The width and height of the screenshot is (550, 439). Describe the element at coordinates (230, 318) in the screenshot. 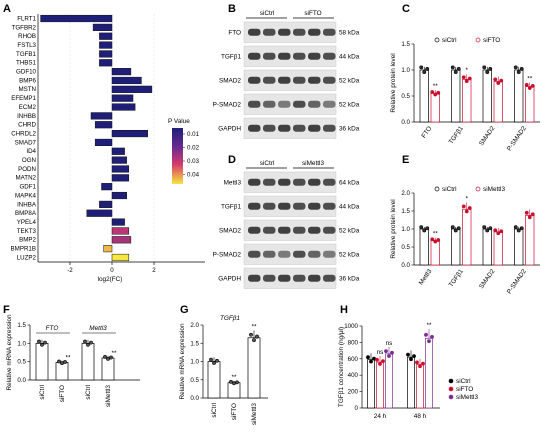

I see `panel-g-title: TGFβ1` at that location.